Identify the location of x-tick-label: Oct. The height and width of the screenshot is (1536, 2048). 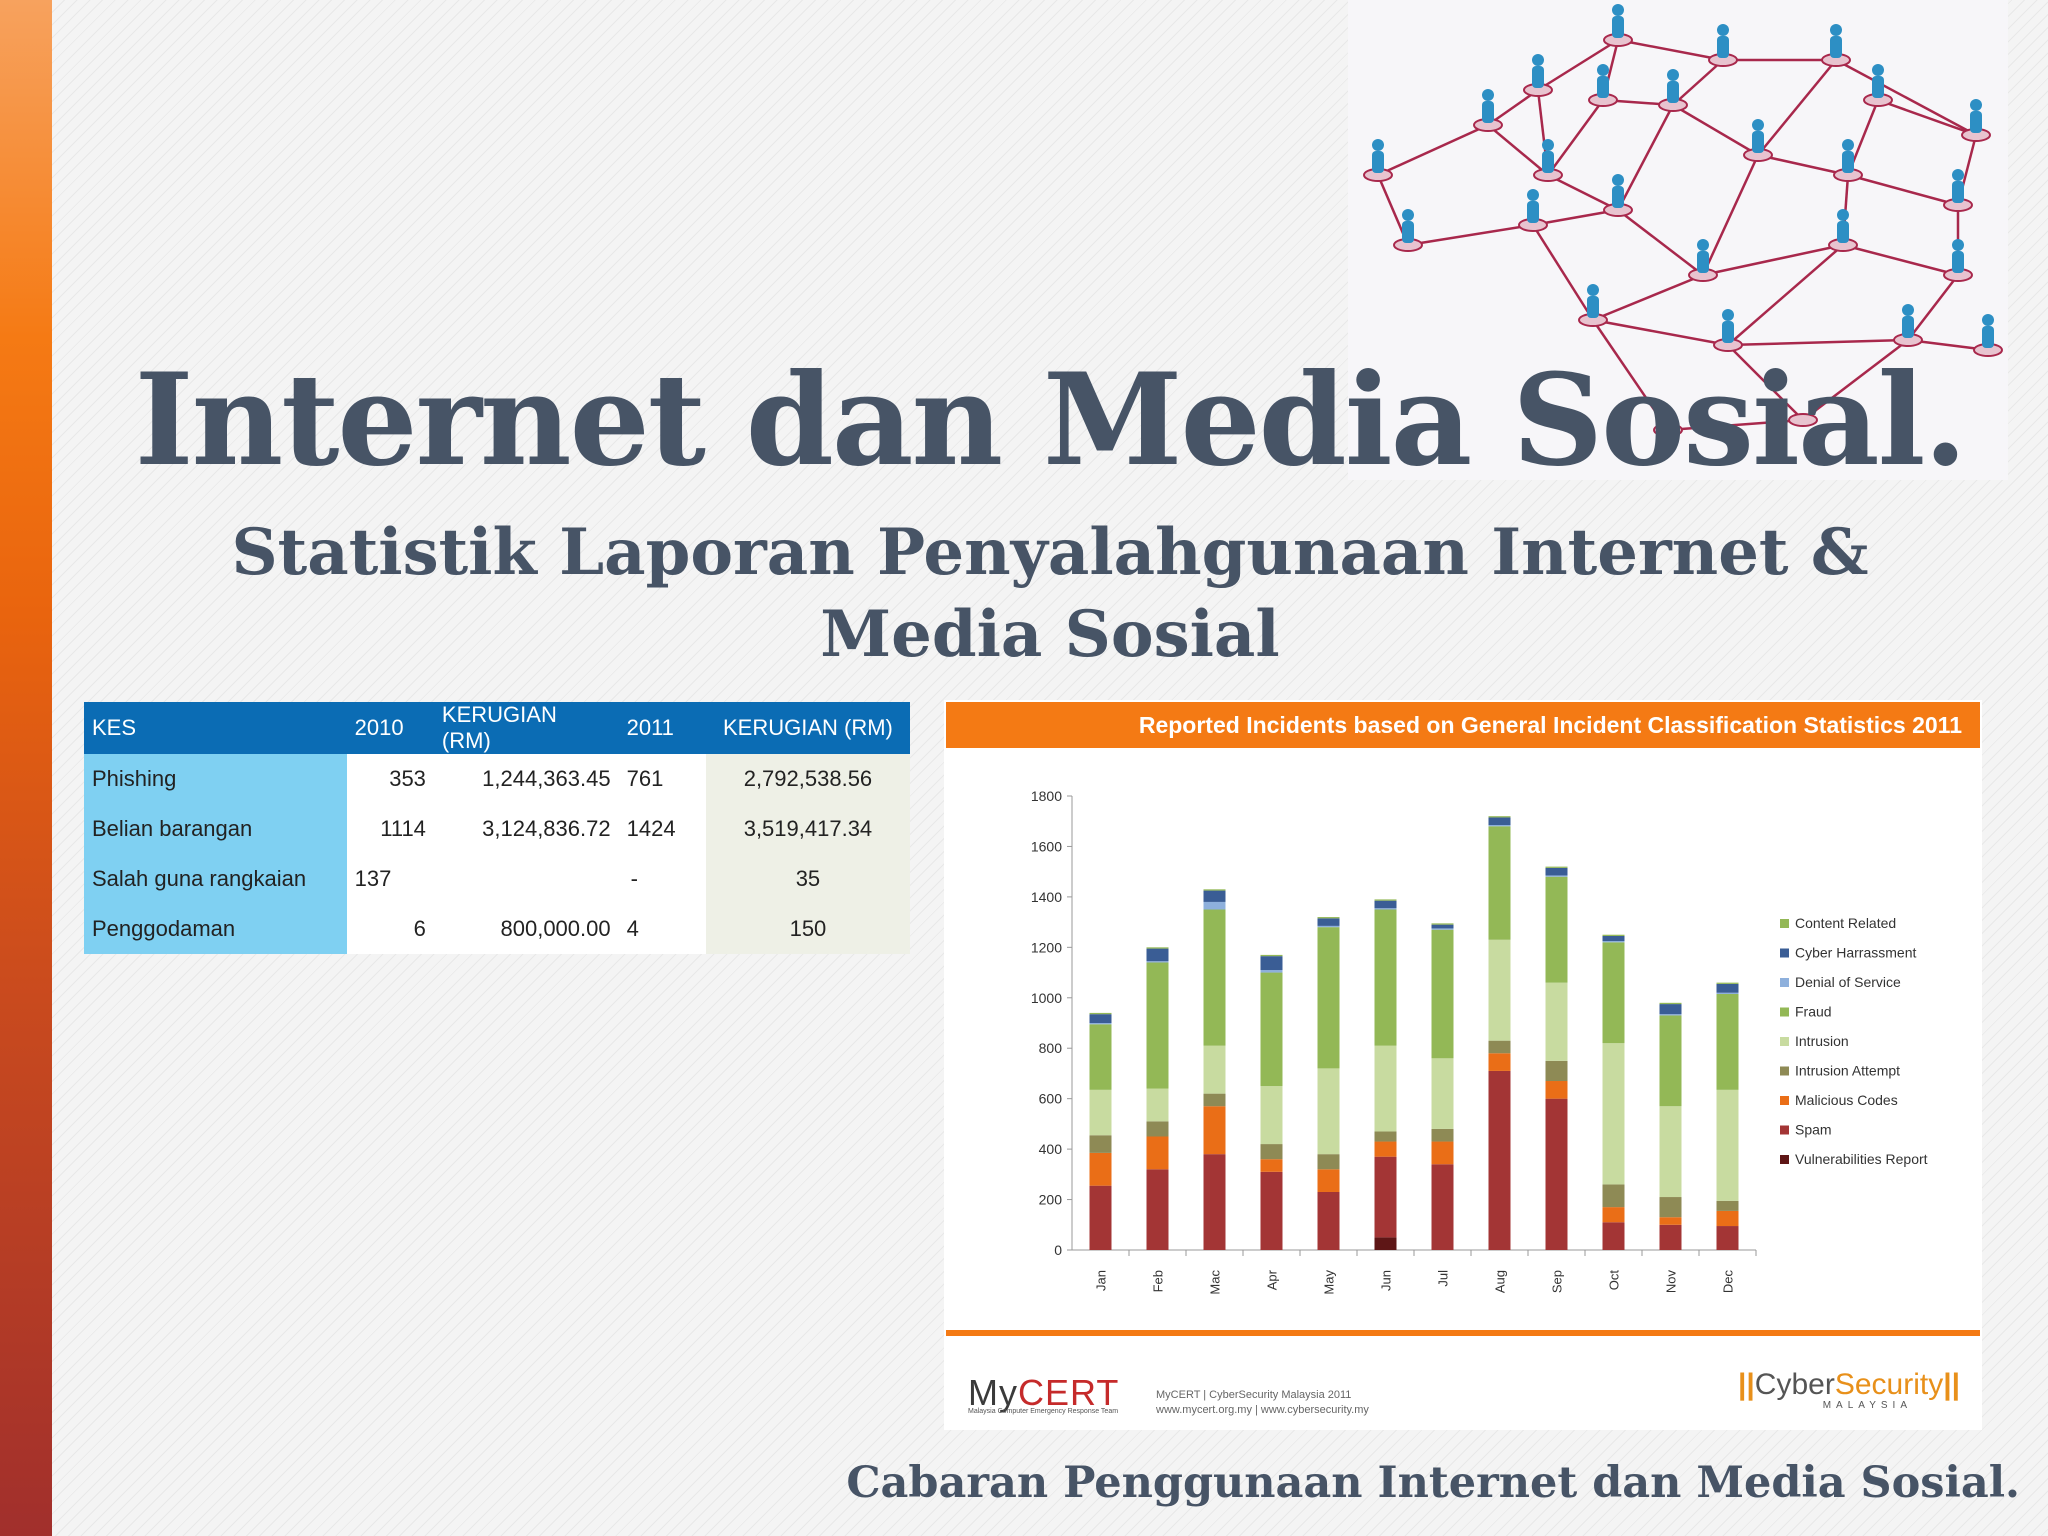
(1614, 1280).